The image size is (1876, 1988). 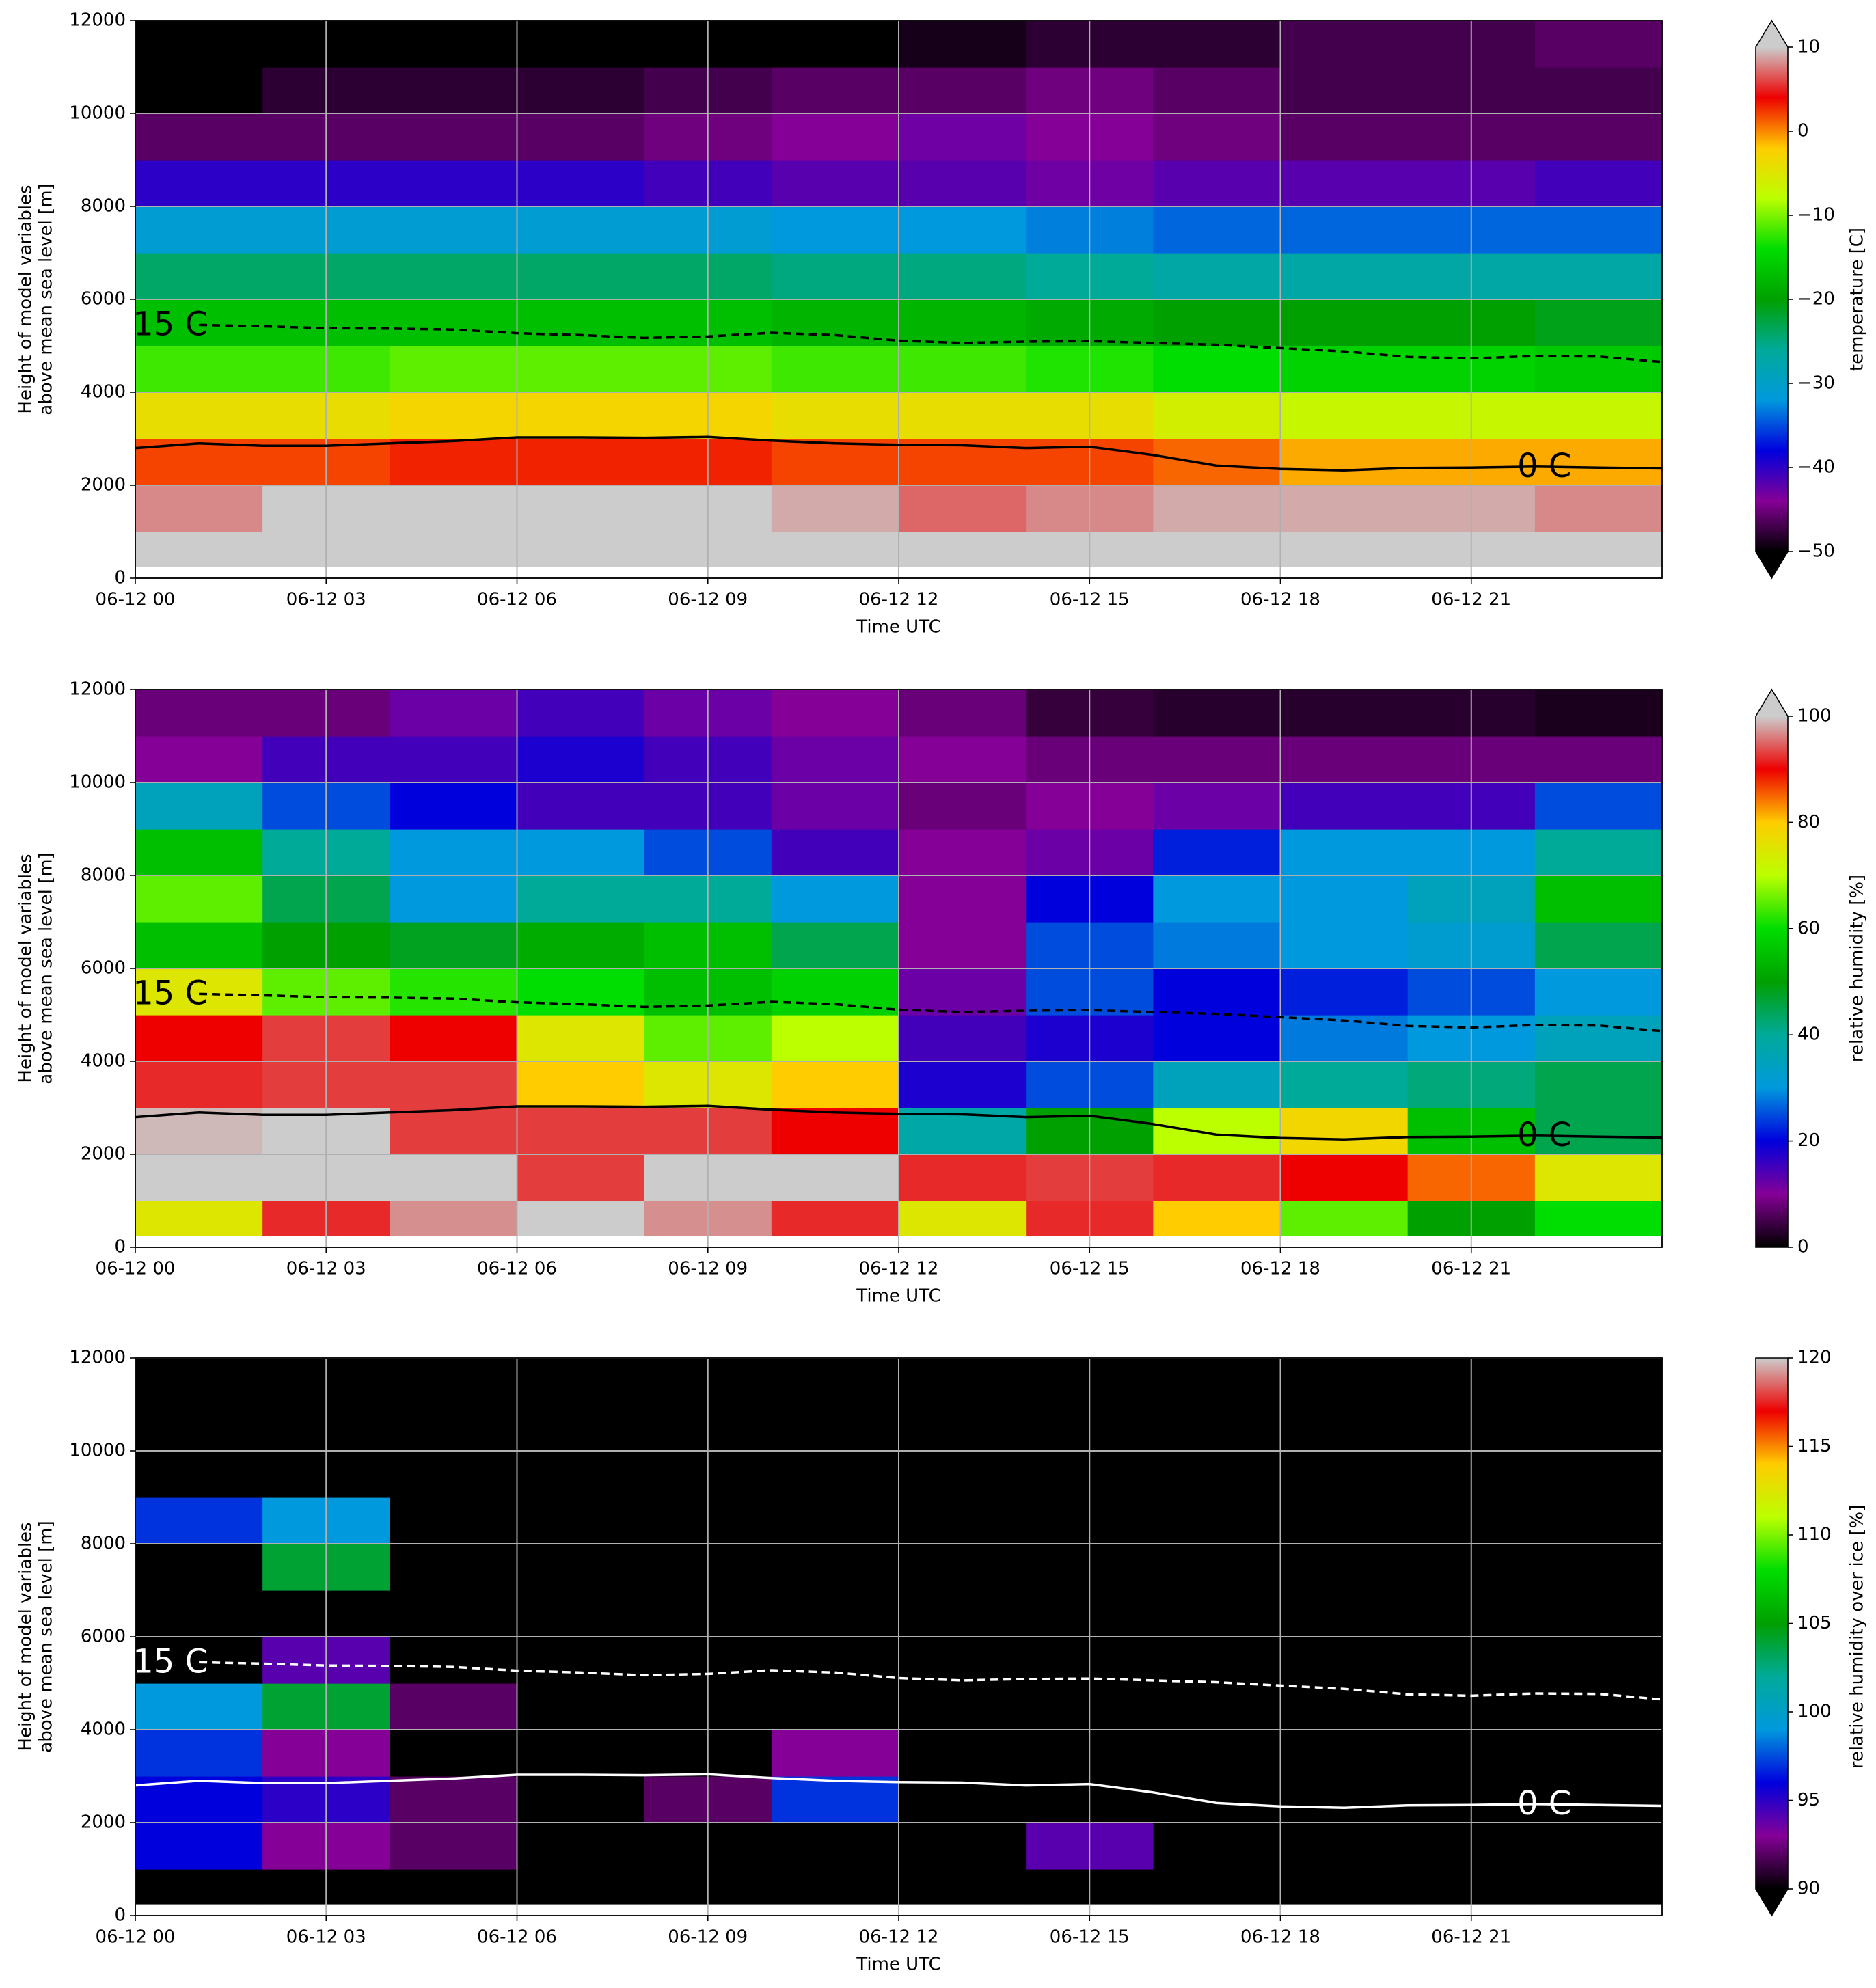 I want to click on colorbar-tick-label: 20, so click(x=1808, y=1140).